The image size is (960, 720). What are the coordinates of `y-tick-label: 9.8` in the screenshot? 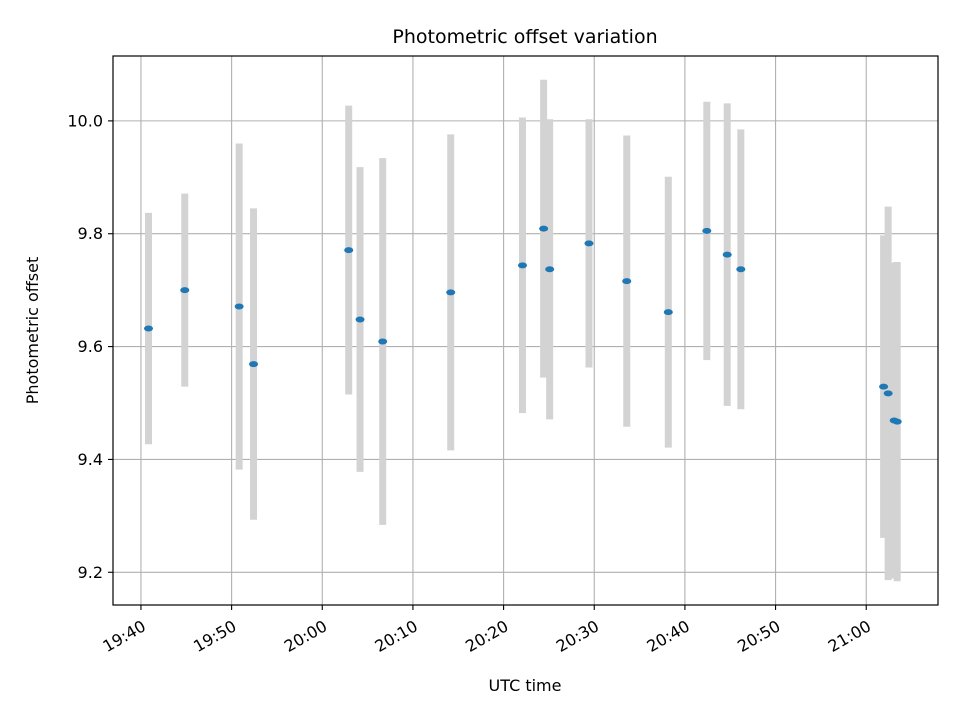 It's located at (90, 233).